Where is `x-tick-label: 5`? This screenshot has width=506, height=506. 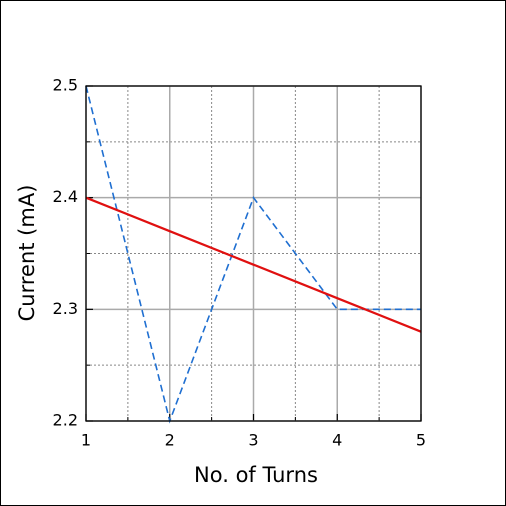
x-tick-label: 5 is located at coordinates (421, 440).